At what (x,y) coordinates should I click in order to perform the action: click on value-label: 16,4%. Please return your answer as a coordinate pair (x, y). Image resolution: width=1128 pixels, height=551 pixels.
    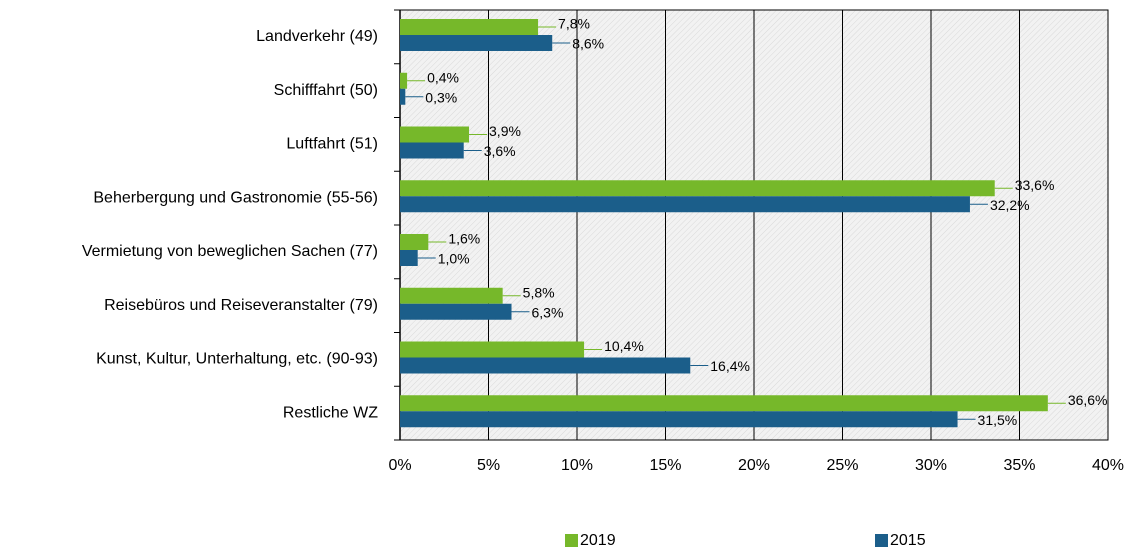
    Looking at the image, I should click on (730, 366).